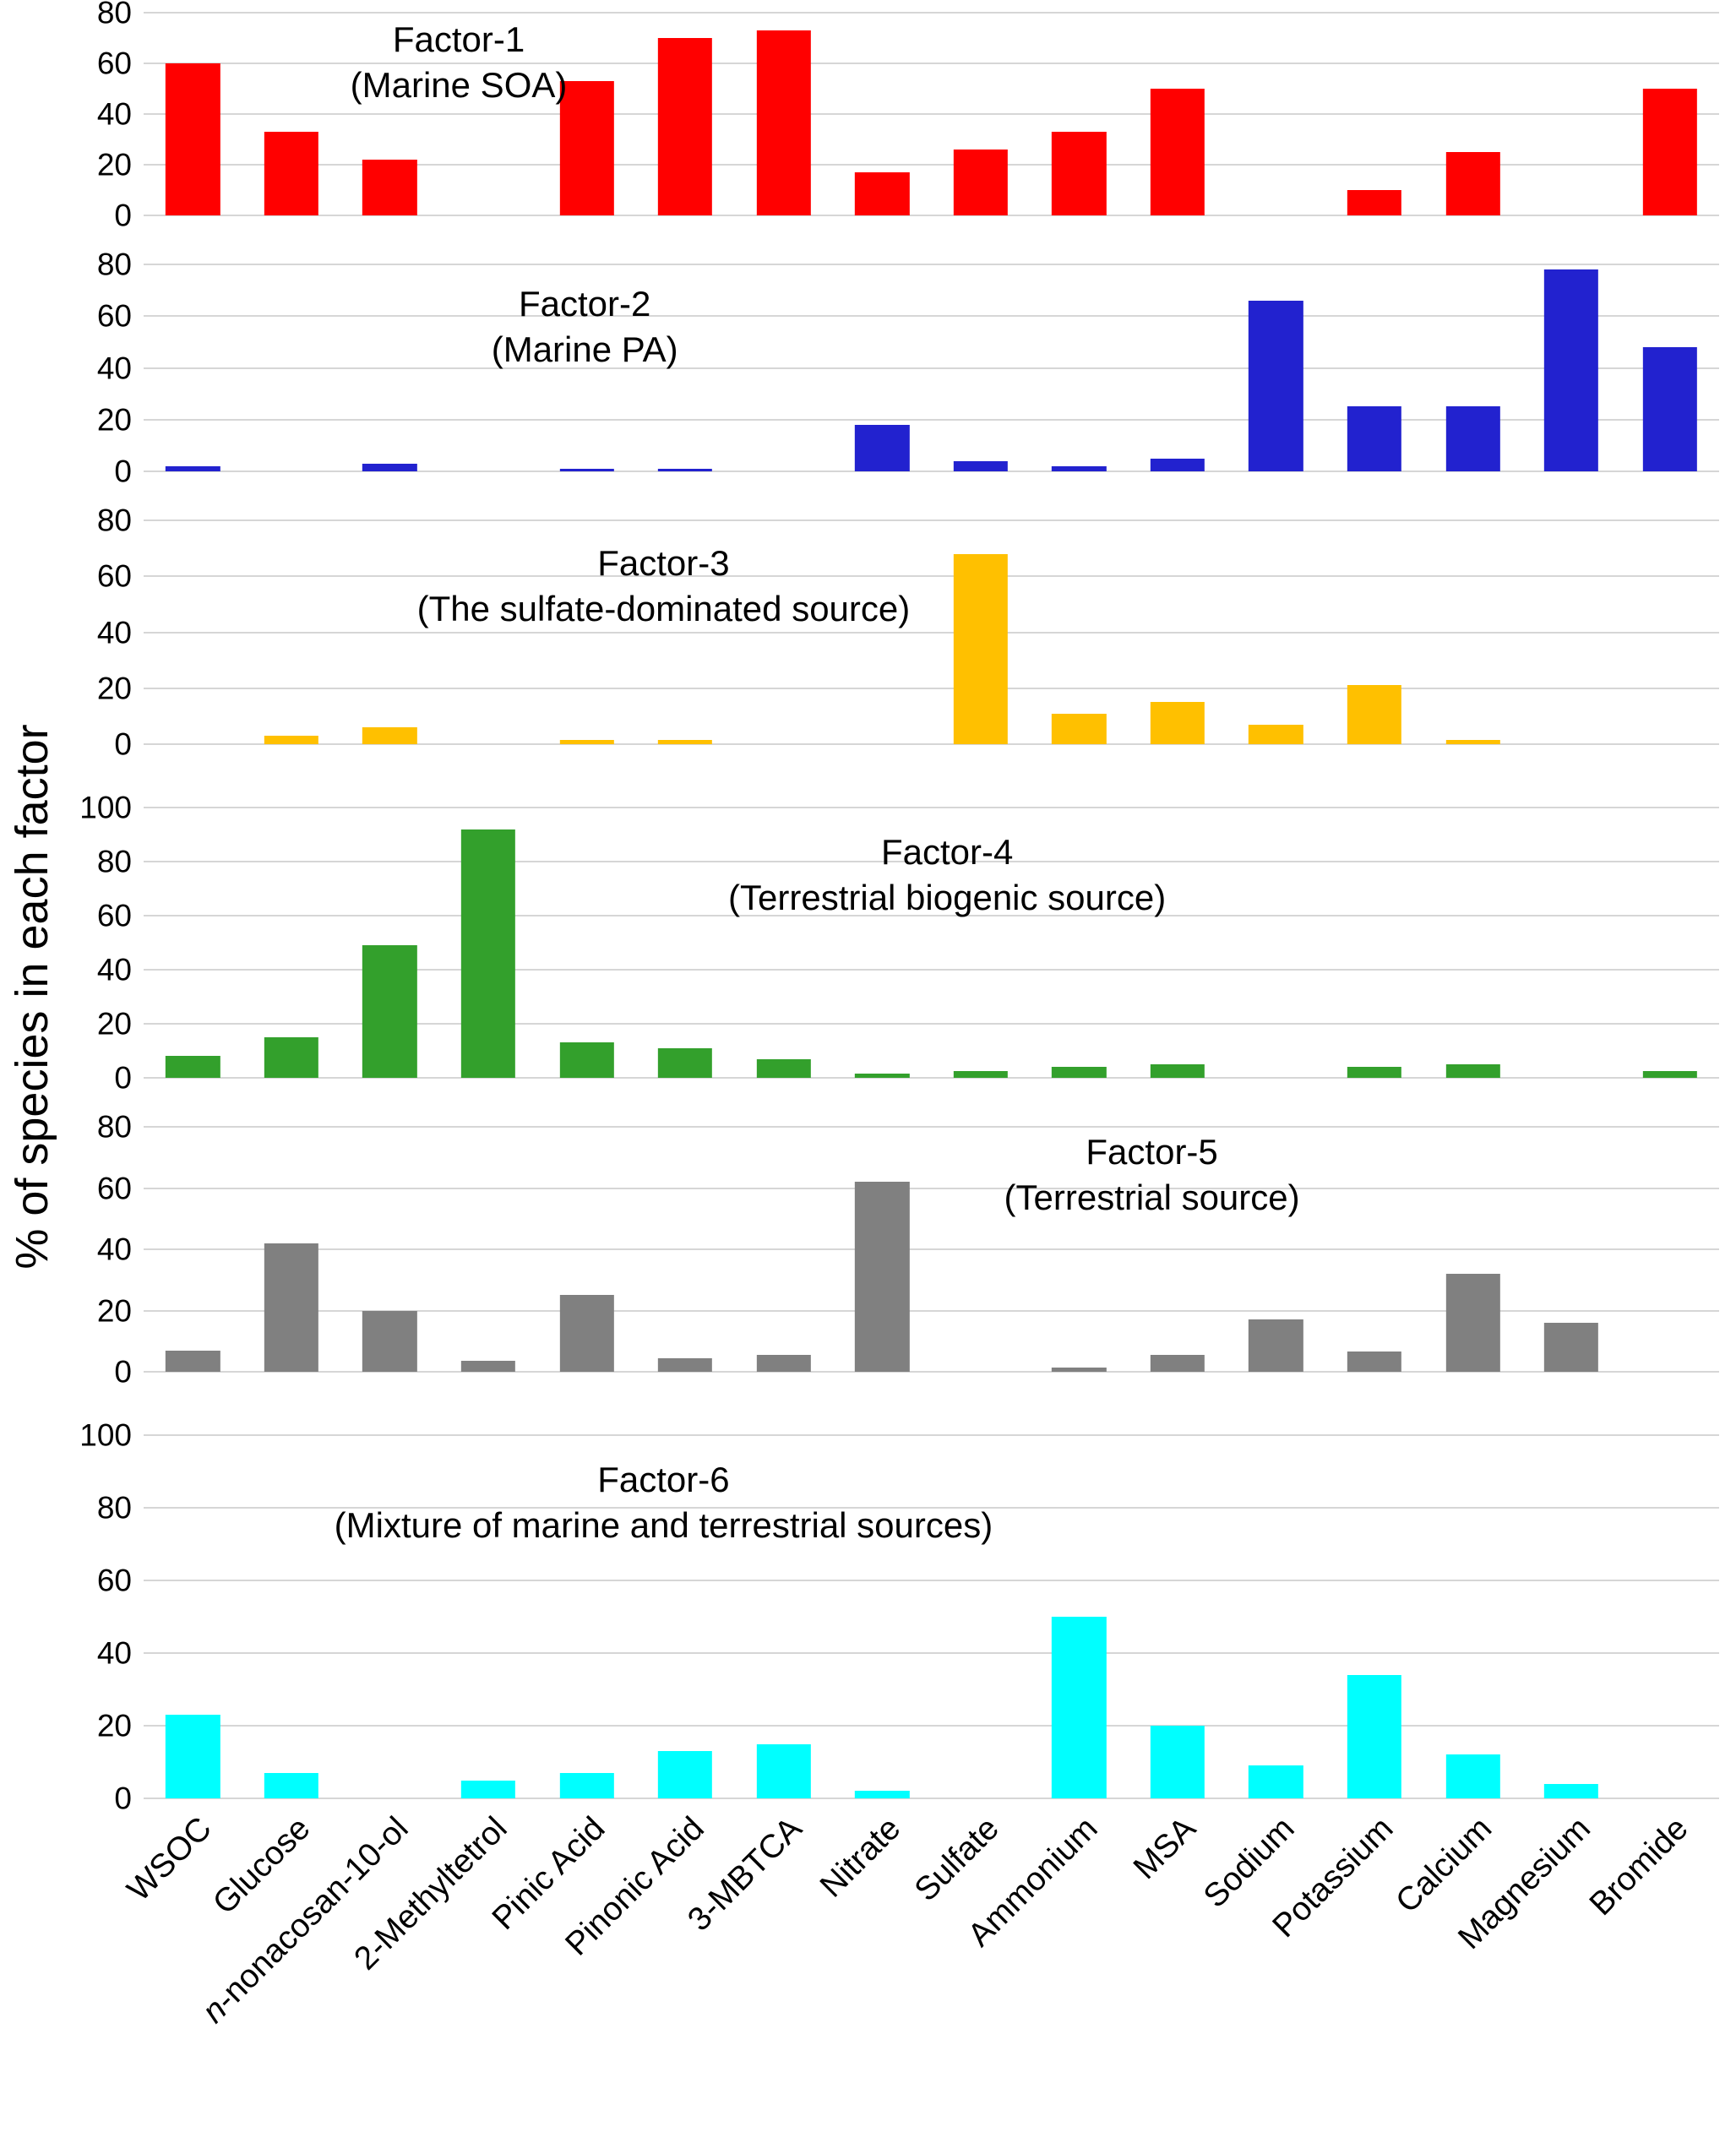 The height and width of the screenshot is (2132, 1736). I want to click on plot-area: Factor-5 (Terrestrial source), so click(932, 1250).